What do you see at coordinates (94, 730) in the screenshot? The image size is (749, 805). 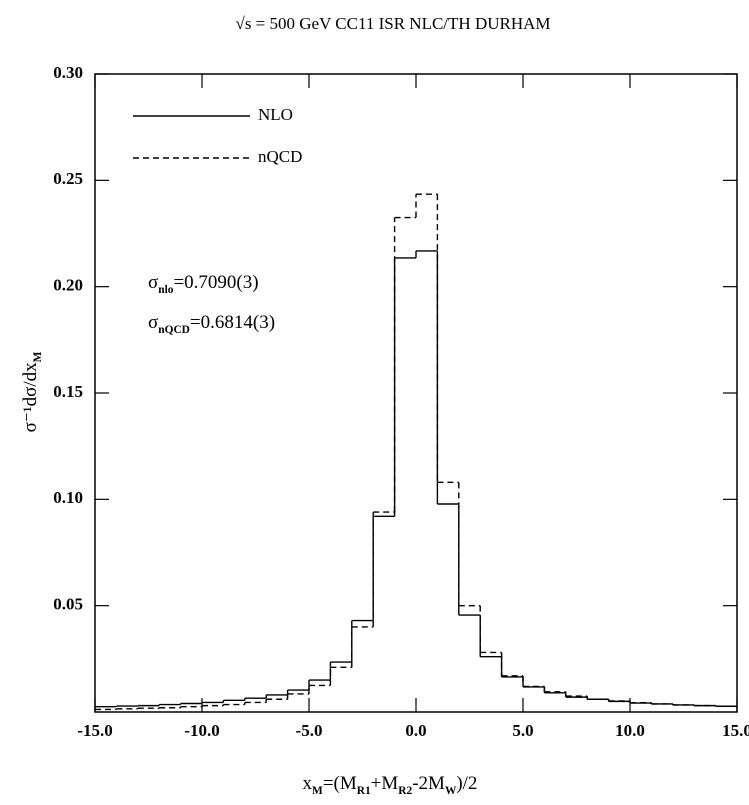 I see `x-tick-label: -15.0` at bounding box center [94, 730].